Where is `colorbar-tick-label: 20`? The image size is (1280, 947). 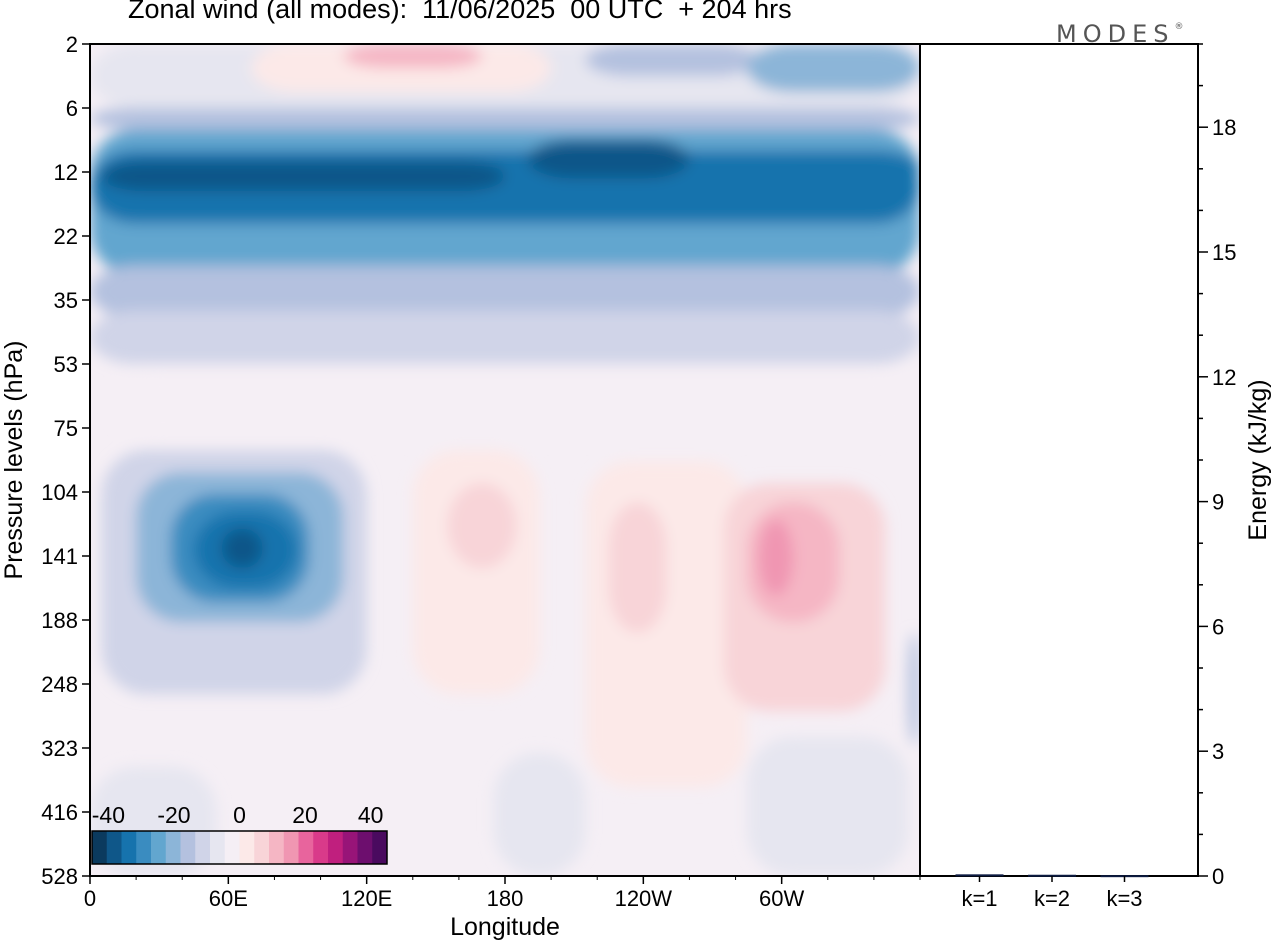
colorbar-tick-label: 20 is located at coordinates (305, 815).